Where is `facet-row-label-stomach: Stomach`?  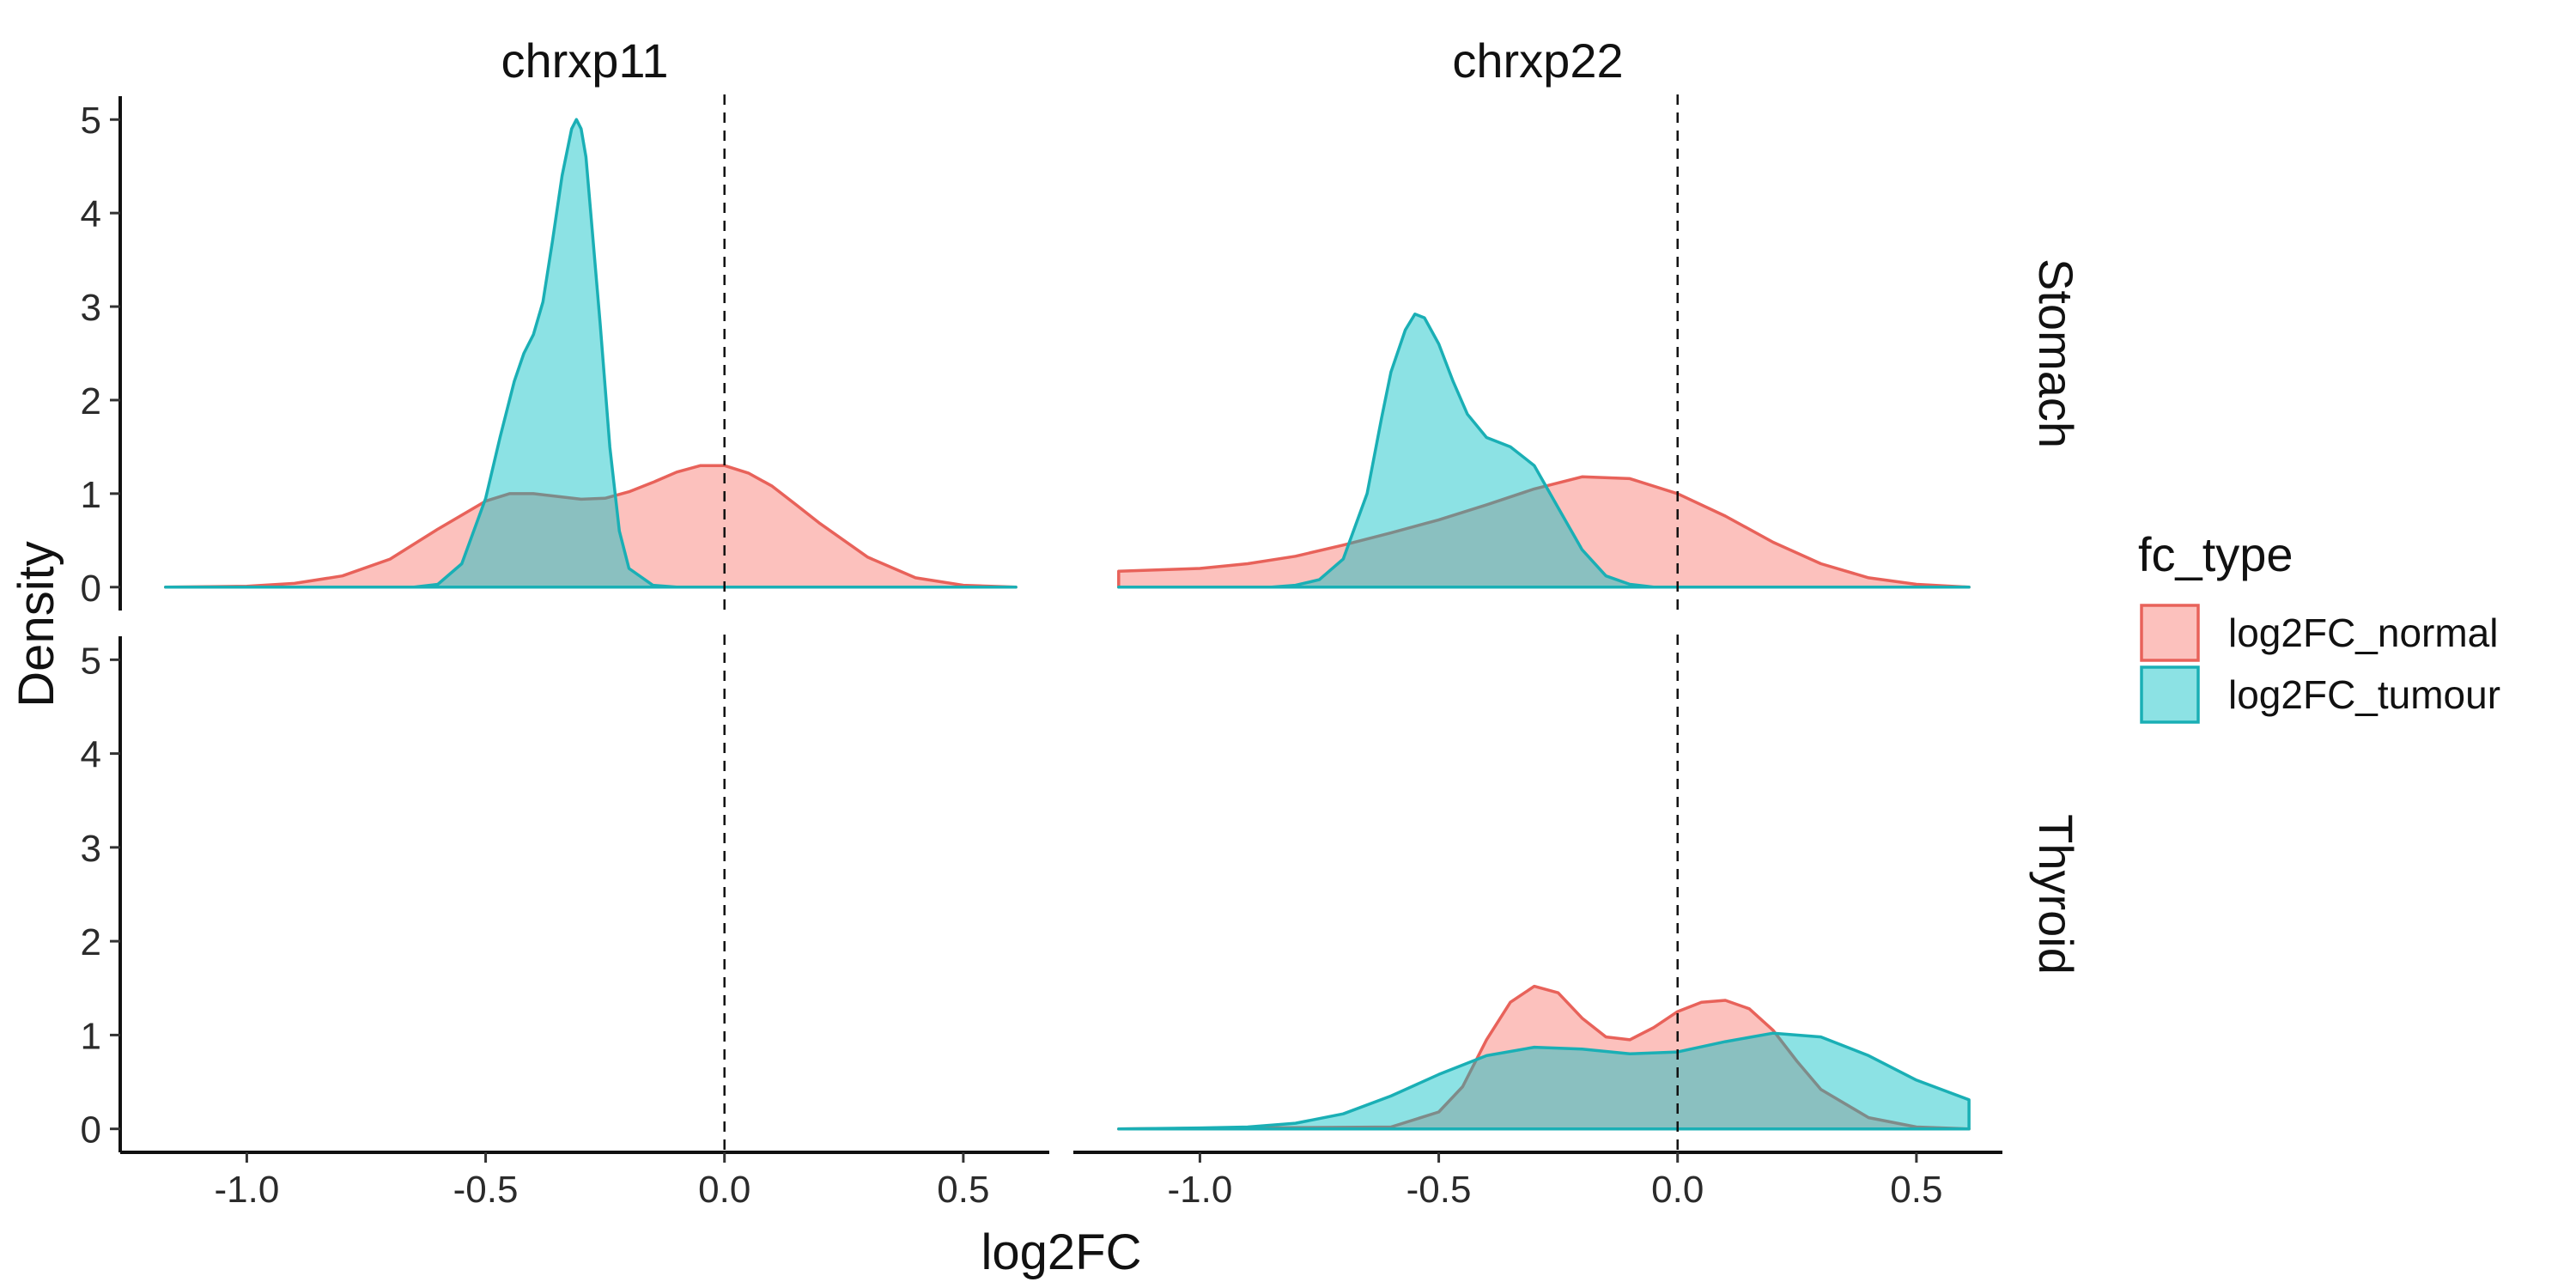 facet-row-label-stomach: Stomach is located at coordinates (2056, 353).